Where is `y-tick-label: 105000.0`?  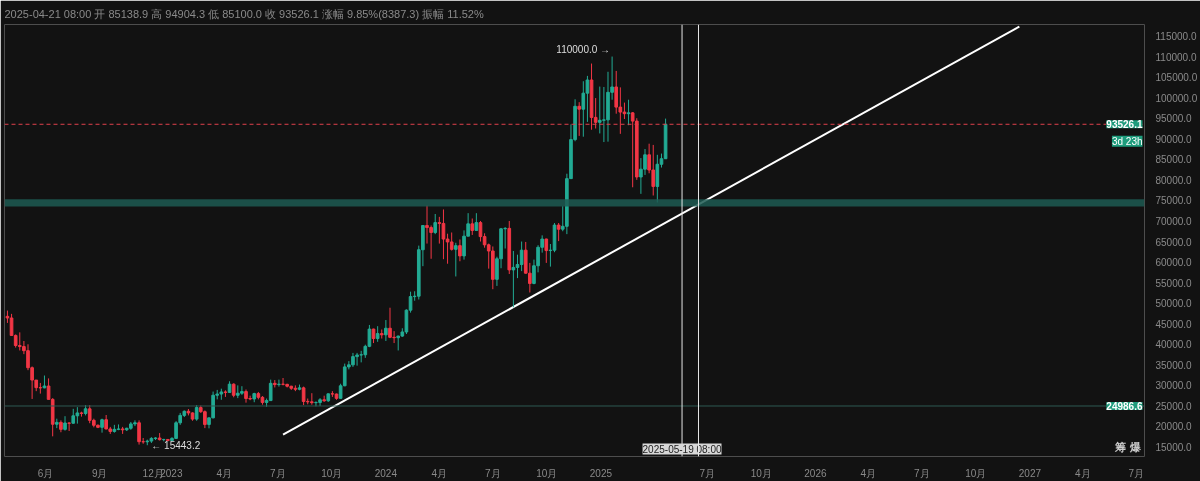 y-tick-label: 105000.0 is located at coordinates (1176, 78).